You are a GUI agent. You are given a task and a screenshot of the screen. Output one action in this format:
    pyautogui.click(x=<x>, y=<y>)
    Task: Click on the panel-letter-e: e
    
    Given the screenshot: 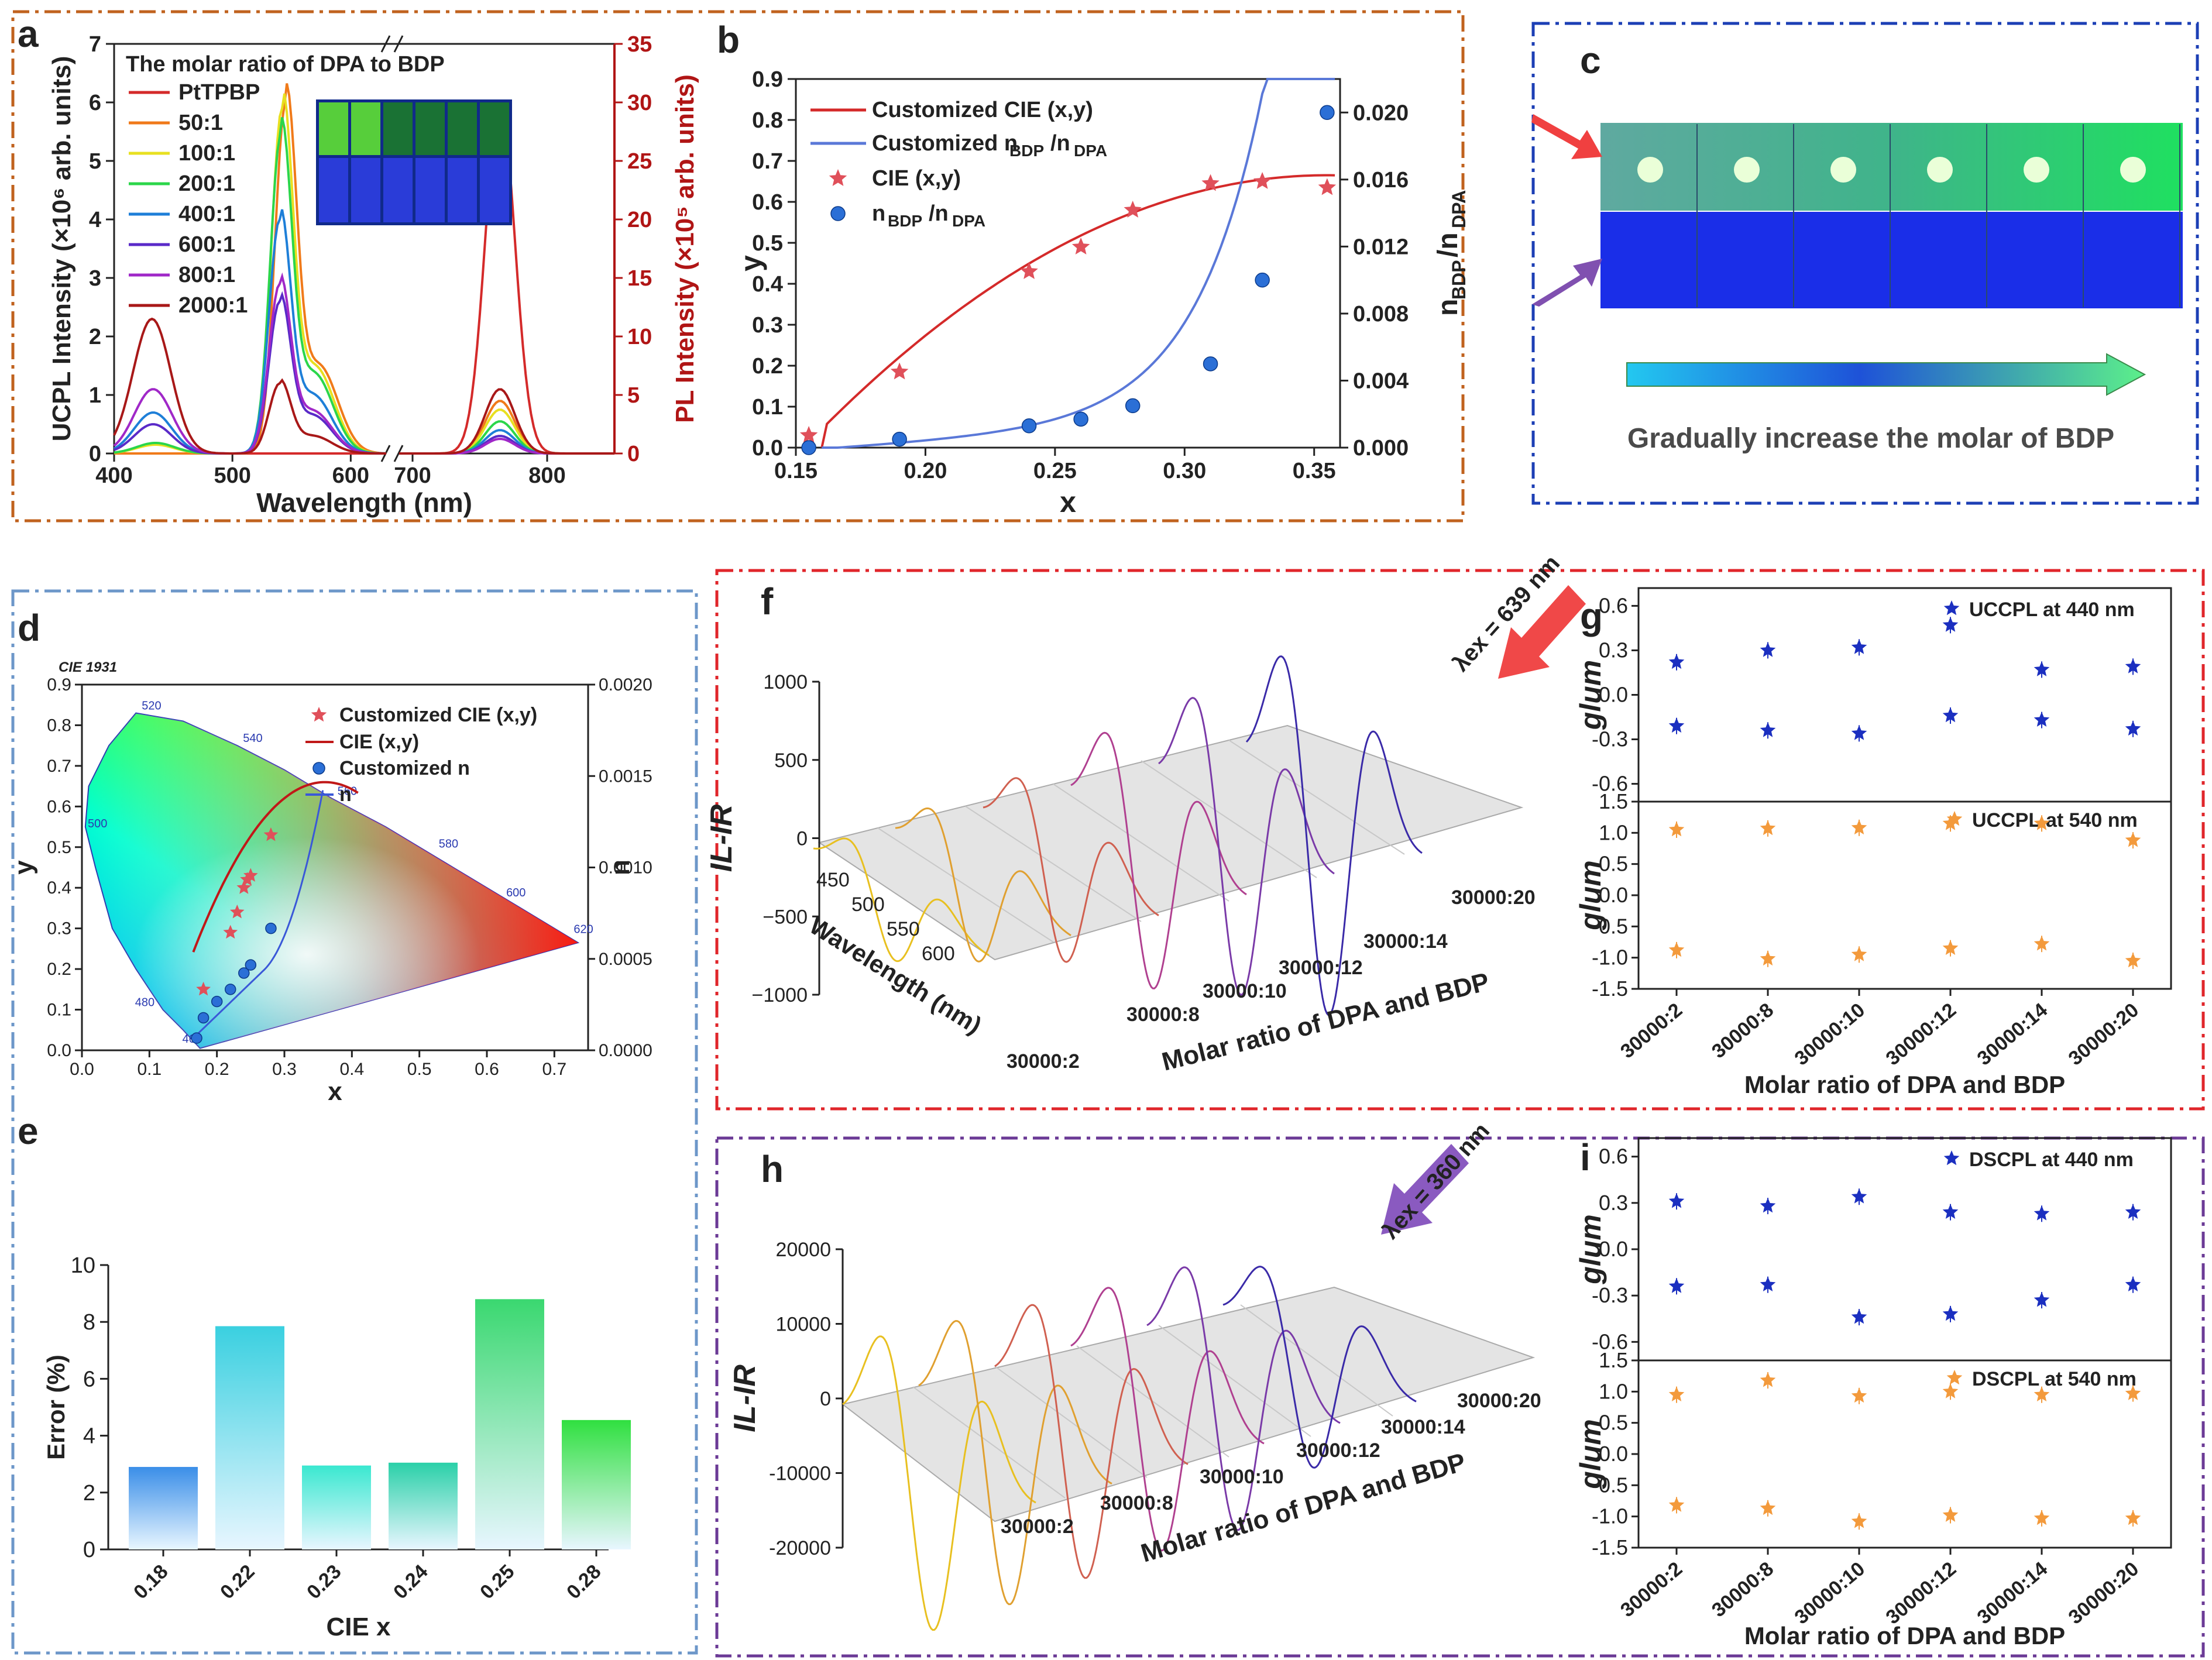 What is the action you would take?
    pyautogui.click(x=28, y=1131)
    